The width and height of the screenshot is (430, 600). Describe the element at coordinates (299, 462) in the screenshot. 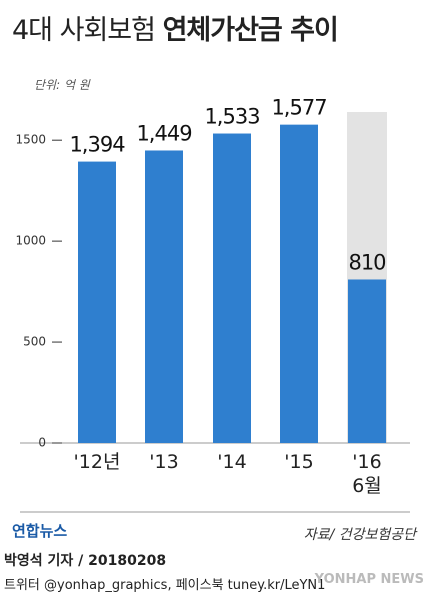

I see `x-tick-label: '15` at that location.